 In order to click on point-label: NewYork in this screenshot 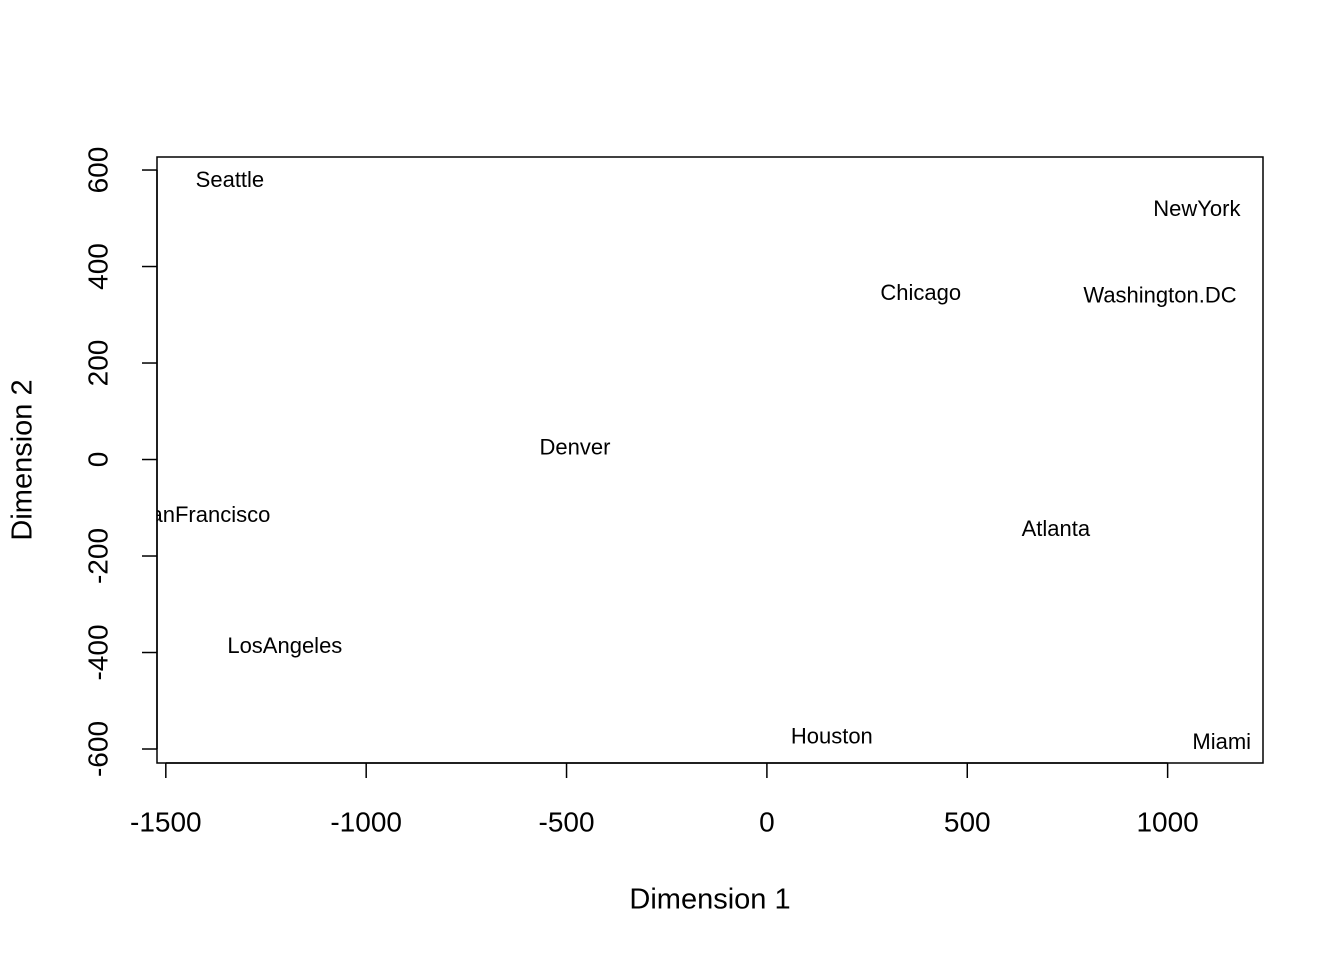, I will do `click(1197, 208)`.